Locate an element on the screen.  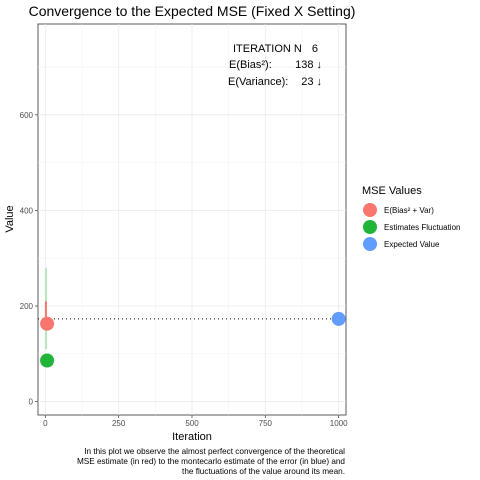
legend-label: Expected Value is located at coordinates (412, 244).